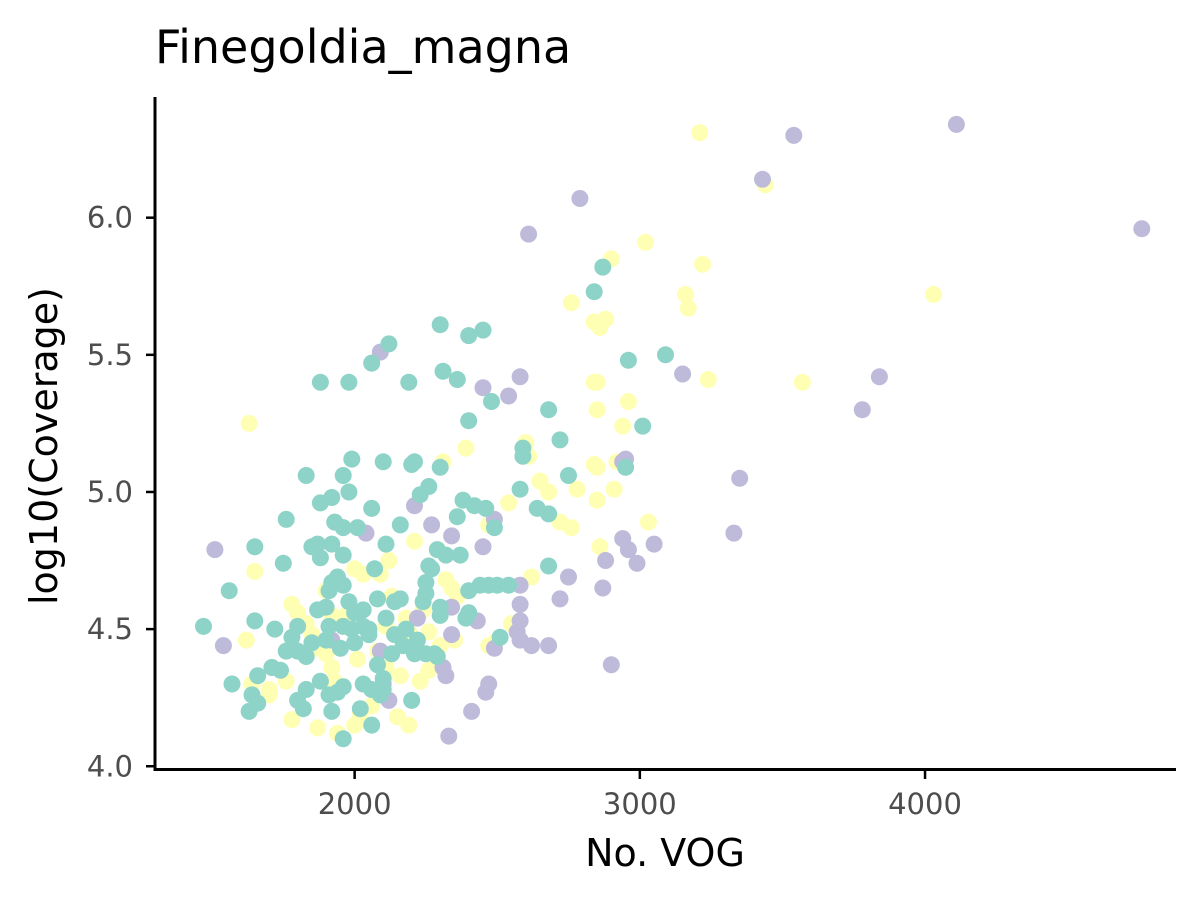  Describe the element at coordinates (110, 355) in the screenshot. I see `y-tick-label: 5.5` at that location.